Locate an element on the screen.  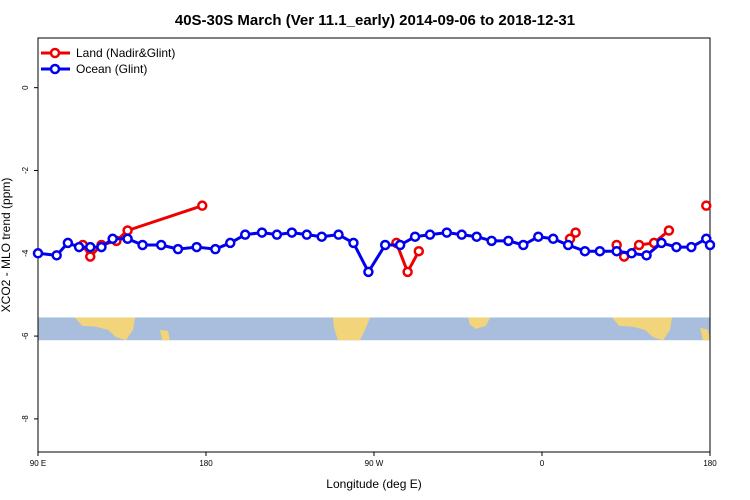
map-band is located at coordinates (374, 329).